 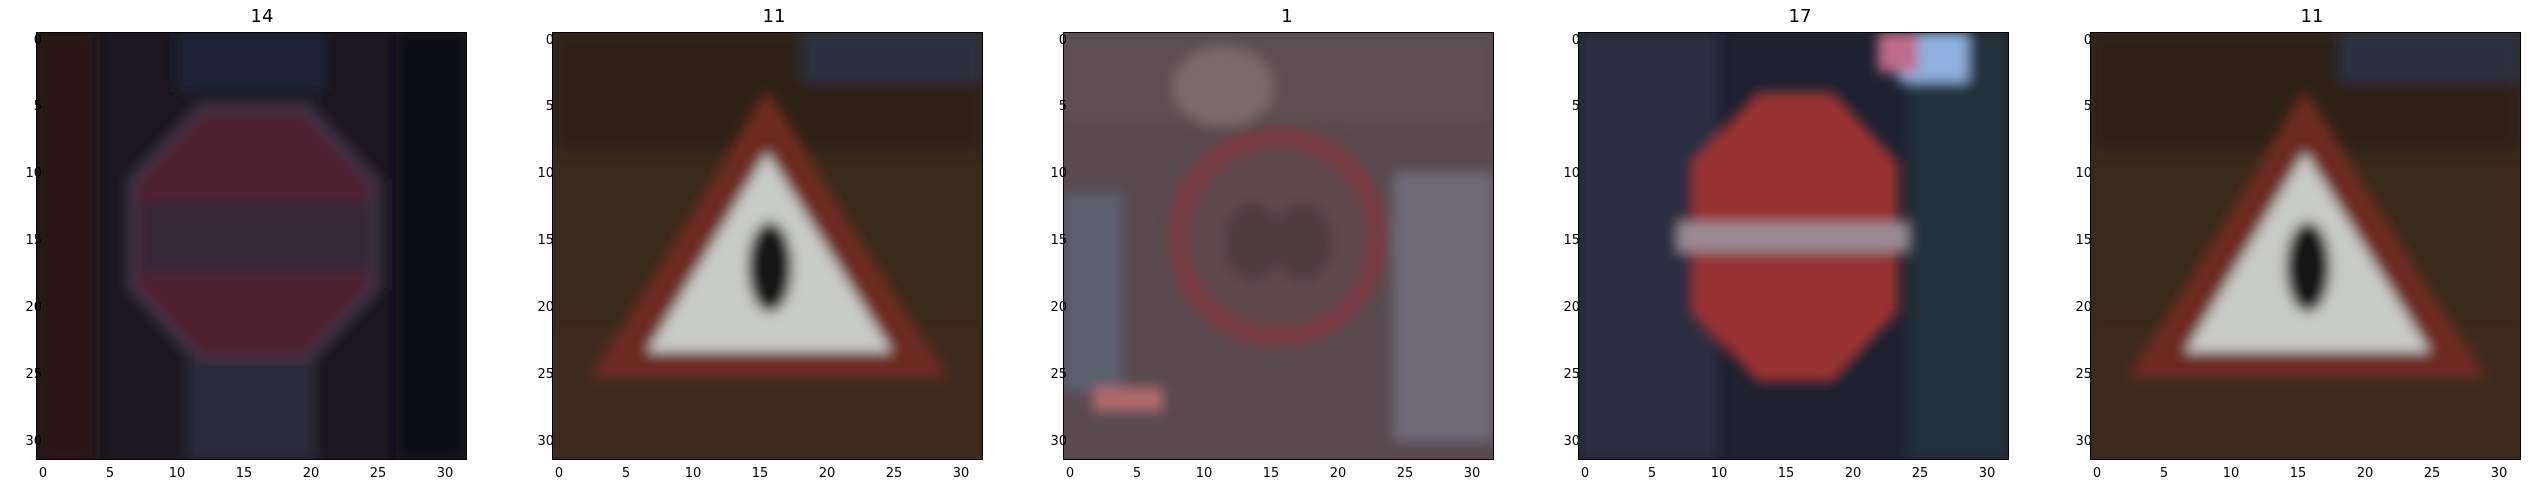 I want to click on stop-sign-image, so click(x=251, y=246).